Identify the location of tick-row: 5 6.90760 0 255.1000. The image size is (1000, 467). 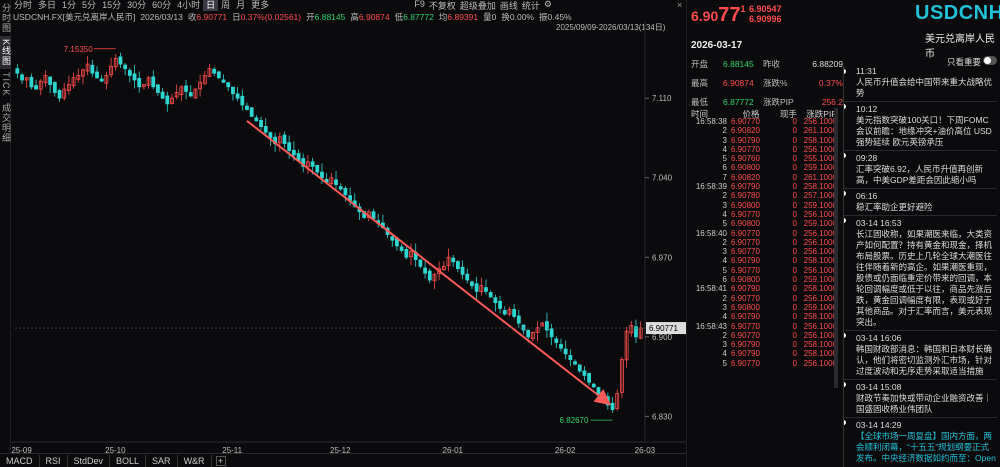
(764, 158).